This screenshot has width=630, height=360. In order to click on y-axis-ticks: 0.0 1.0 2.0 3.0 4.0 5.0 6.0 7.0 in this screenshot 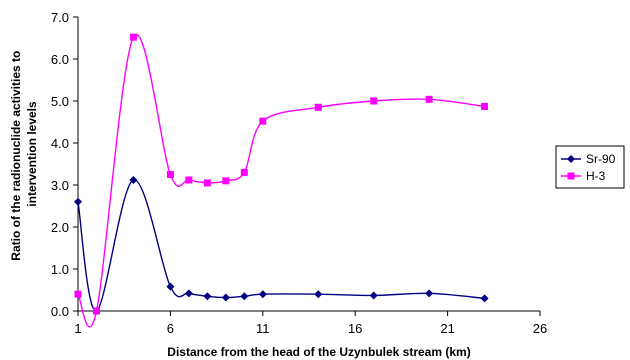, I will do `click(64, 164)`.